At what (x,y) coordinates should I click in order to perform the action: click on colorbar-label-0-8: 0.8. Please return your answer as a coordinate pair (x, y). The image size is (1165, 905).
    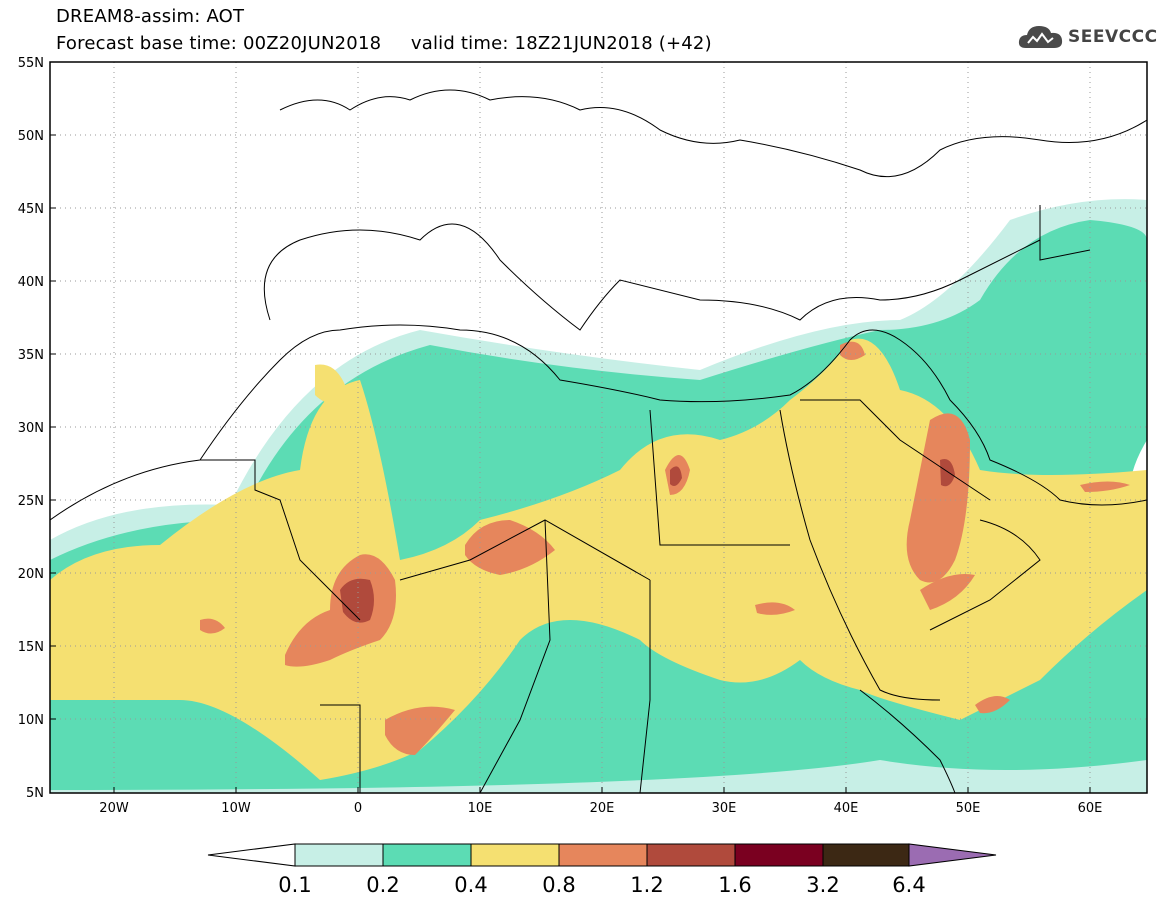
    Looking at the image, I should click on (558, 885).